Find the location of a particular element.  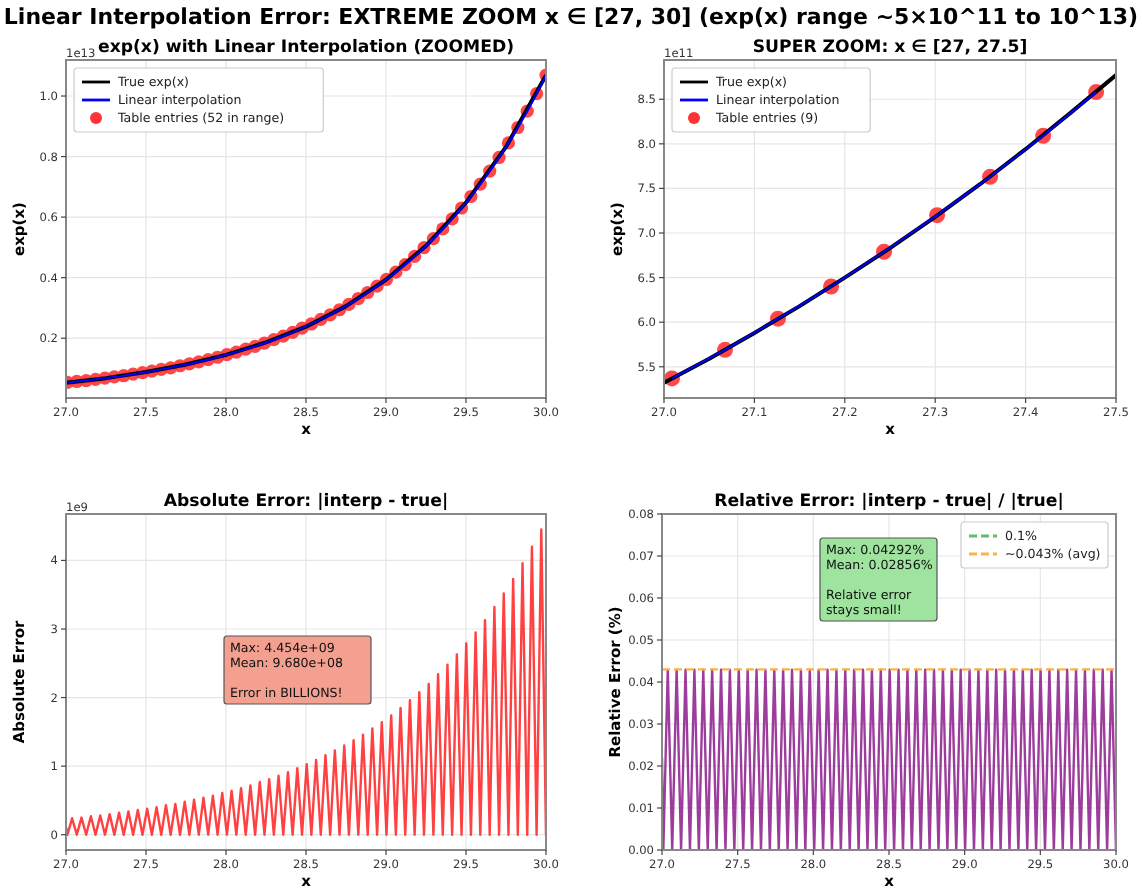

chart-title: Relative Error: |interp - true| / |true| is located at coordinates (889, 502).